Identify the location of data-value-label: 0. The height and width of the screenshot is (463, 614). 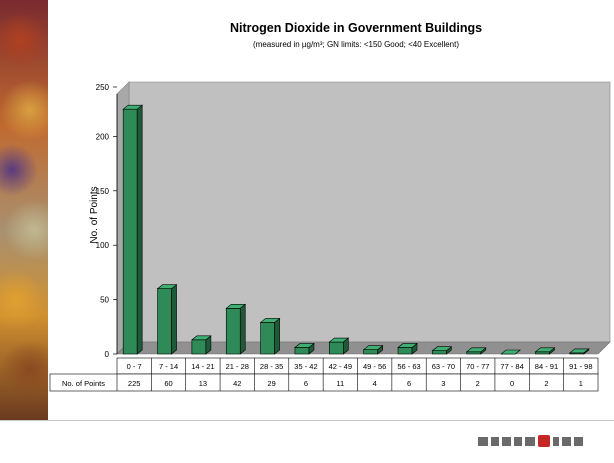
(512, 383).